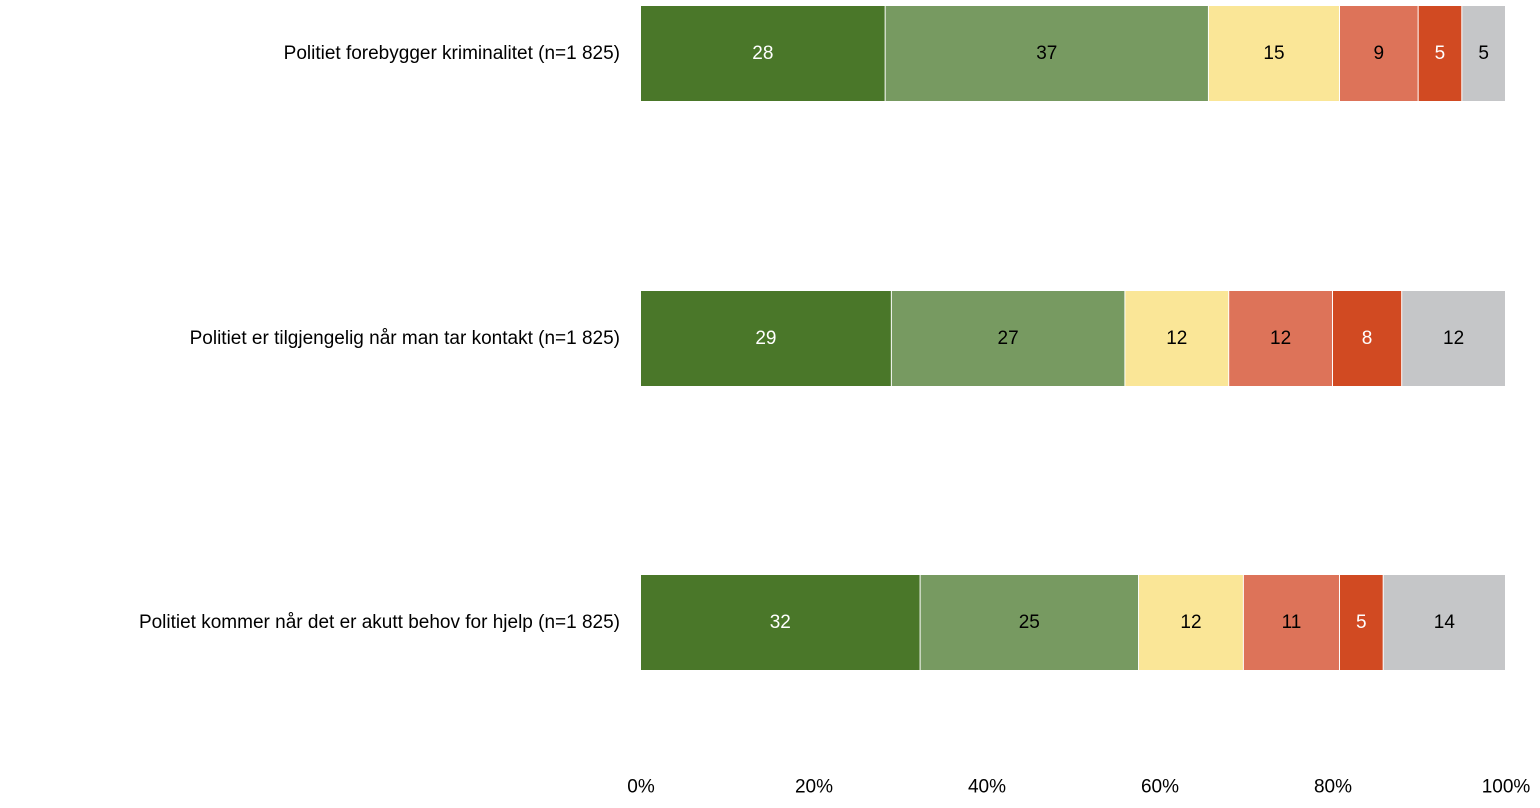 This screenshot has width=1540, height=808. I want to click on x-tick-label: 100%, so click(1506, 787).